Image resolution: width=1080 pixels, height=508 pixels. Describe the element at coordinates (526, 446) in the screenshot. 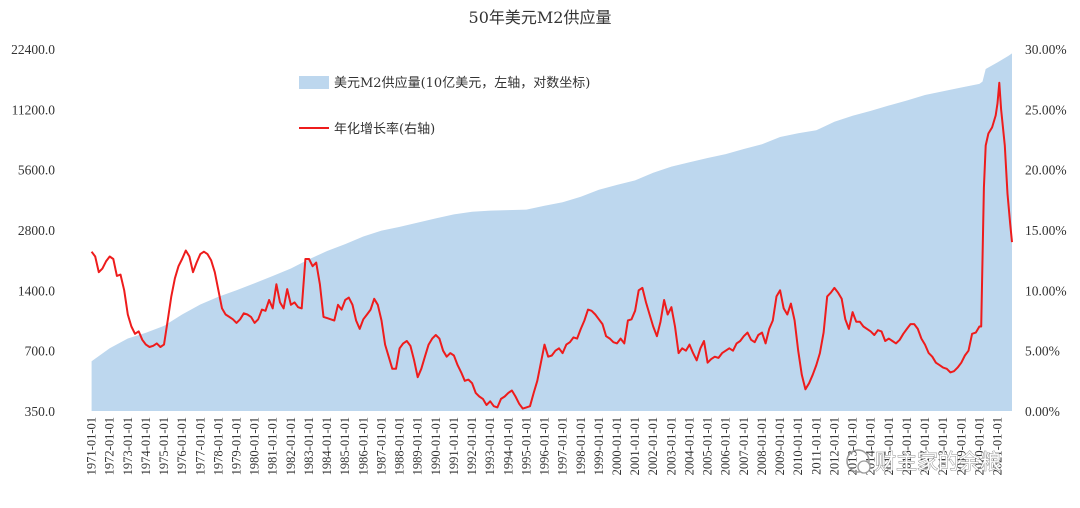

I see `x-tick-label: 1995-01-01` at that location.